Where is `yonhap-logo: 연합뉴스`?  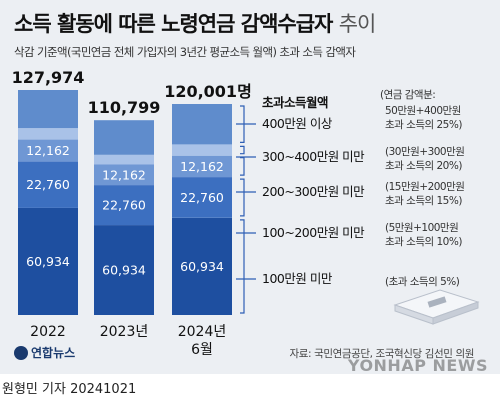 yonhap-logo: 연합뉴스 is located at coordinates (44, 352).